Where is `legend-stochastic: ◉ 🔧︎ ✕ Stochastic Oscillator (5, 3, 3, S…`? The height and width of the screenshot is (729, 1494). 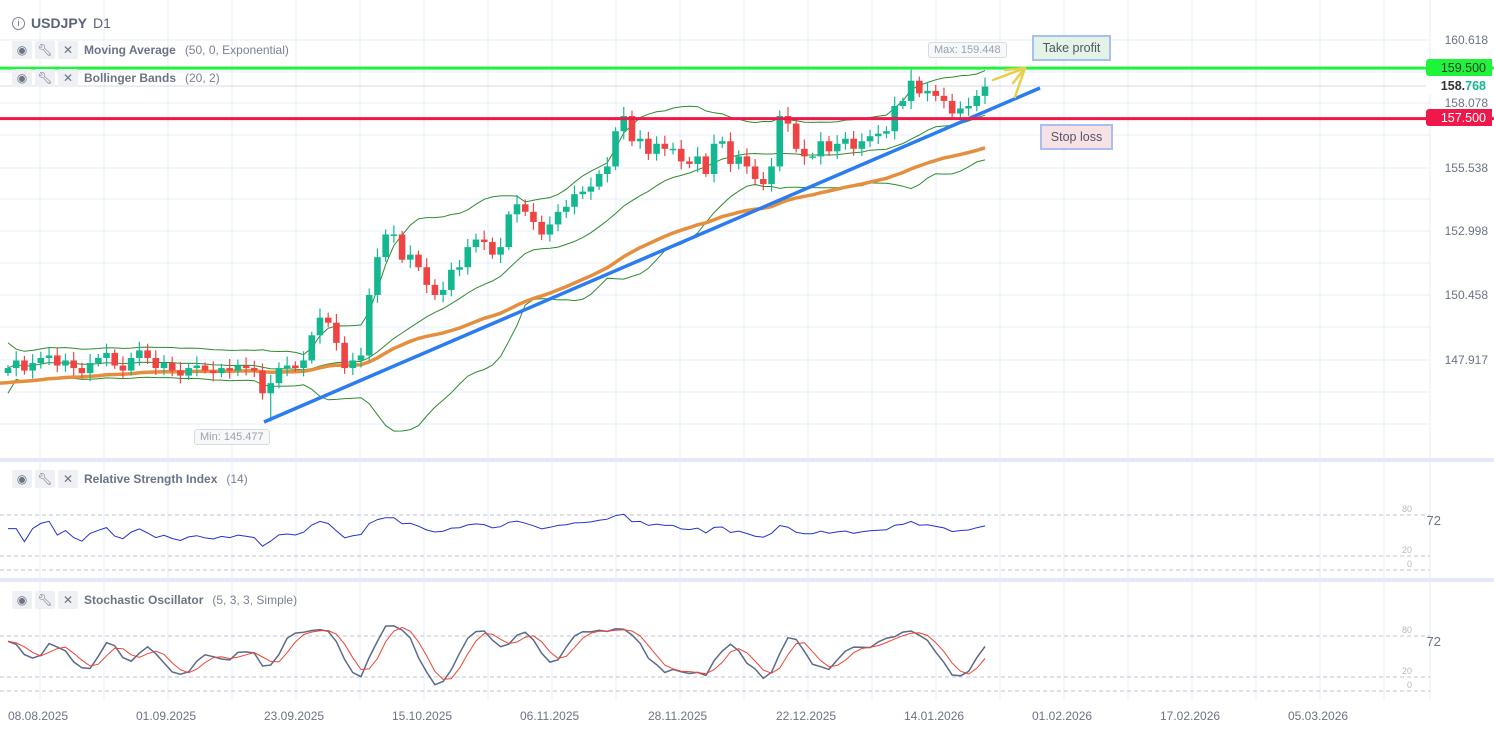
legend-stochastic: ◉ 🔧︎ ✕ Stochastic Oscillator (5, 3, 3, S… is located at coordinates (154, 600).